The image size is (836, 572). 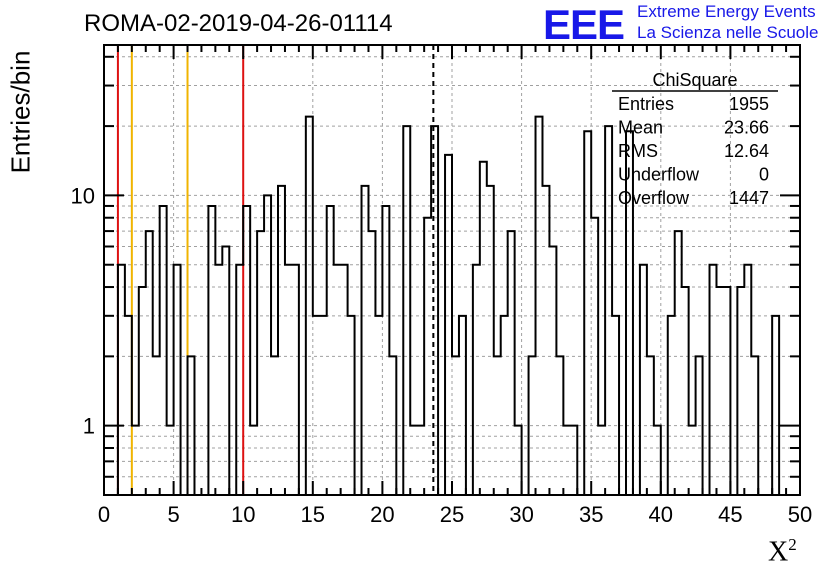 What do you see at coordinates (313, 514) in the screenshot?
I see `x-tick-label: 15` at bounding box center [313, 514].